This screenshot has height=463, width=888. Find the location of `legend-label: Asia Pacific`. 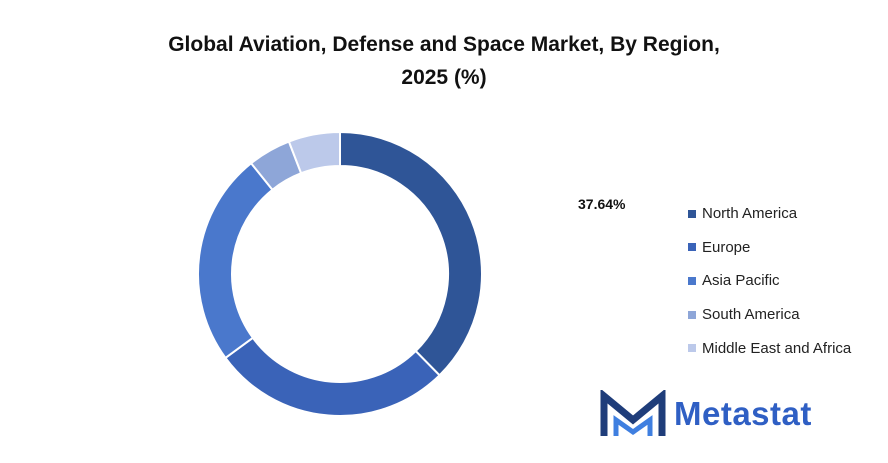

legend-label: Asia Pacific is located at coordinates (741, 281).